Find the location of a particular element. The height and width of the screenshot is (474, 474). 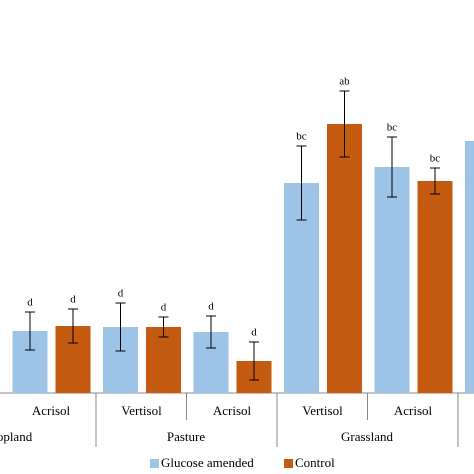

legend-label: Glucose amended is located at coordinates (207, 462).